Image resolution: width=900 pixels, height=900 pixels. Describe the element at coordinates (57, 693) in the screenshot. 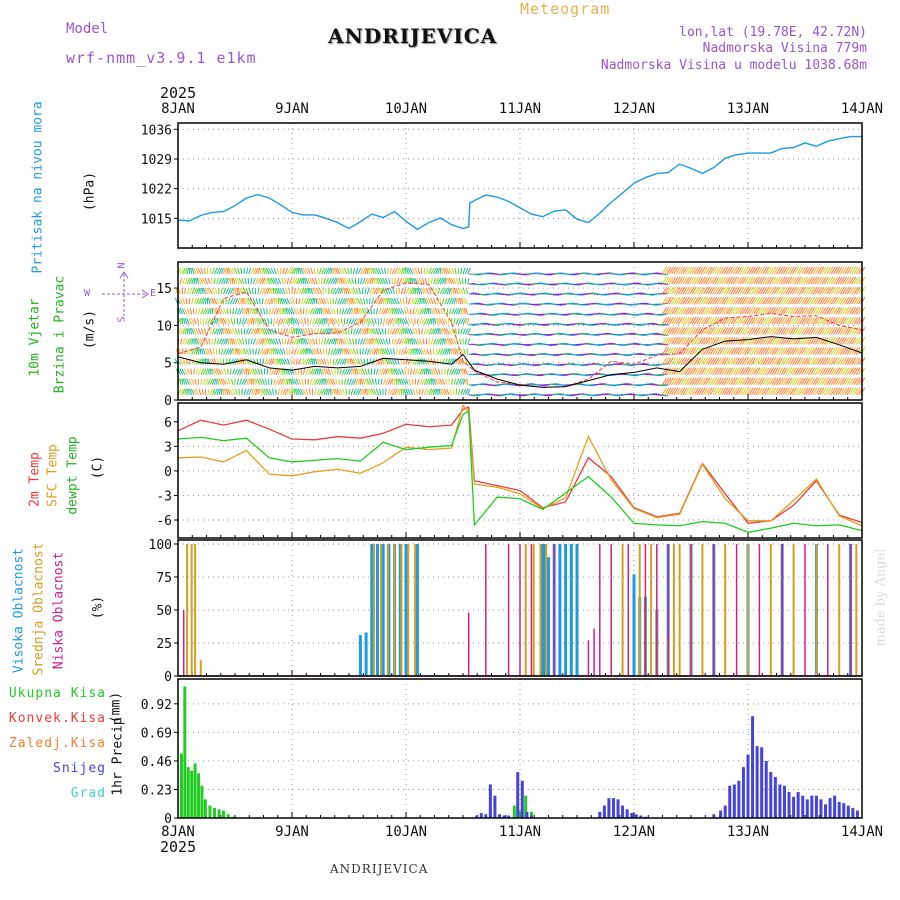

I see `legend-total-precip: Ukupna Kisa` at that location.